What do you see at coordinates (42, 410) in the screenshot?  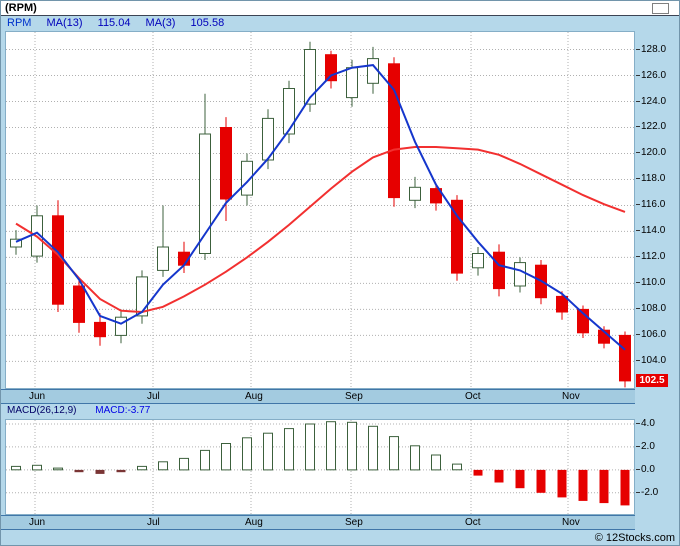 I see `macd-params-label: MACD(26,12,9)` at bounding box center [42, 410].